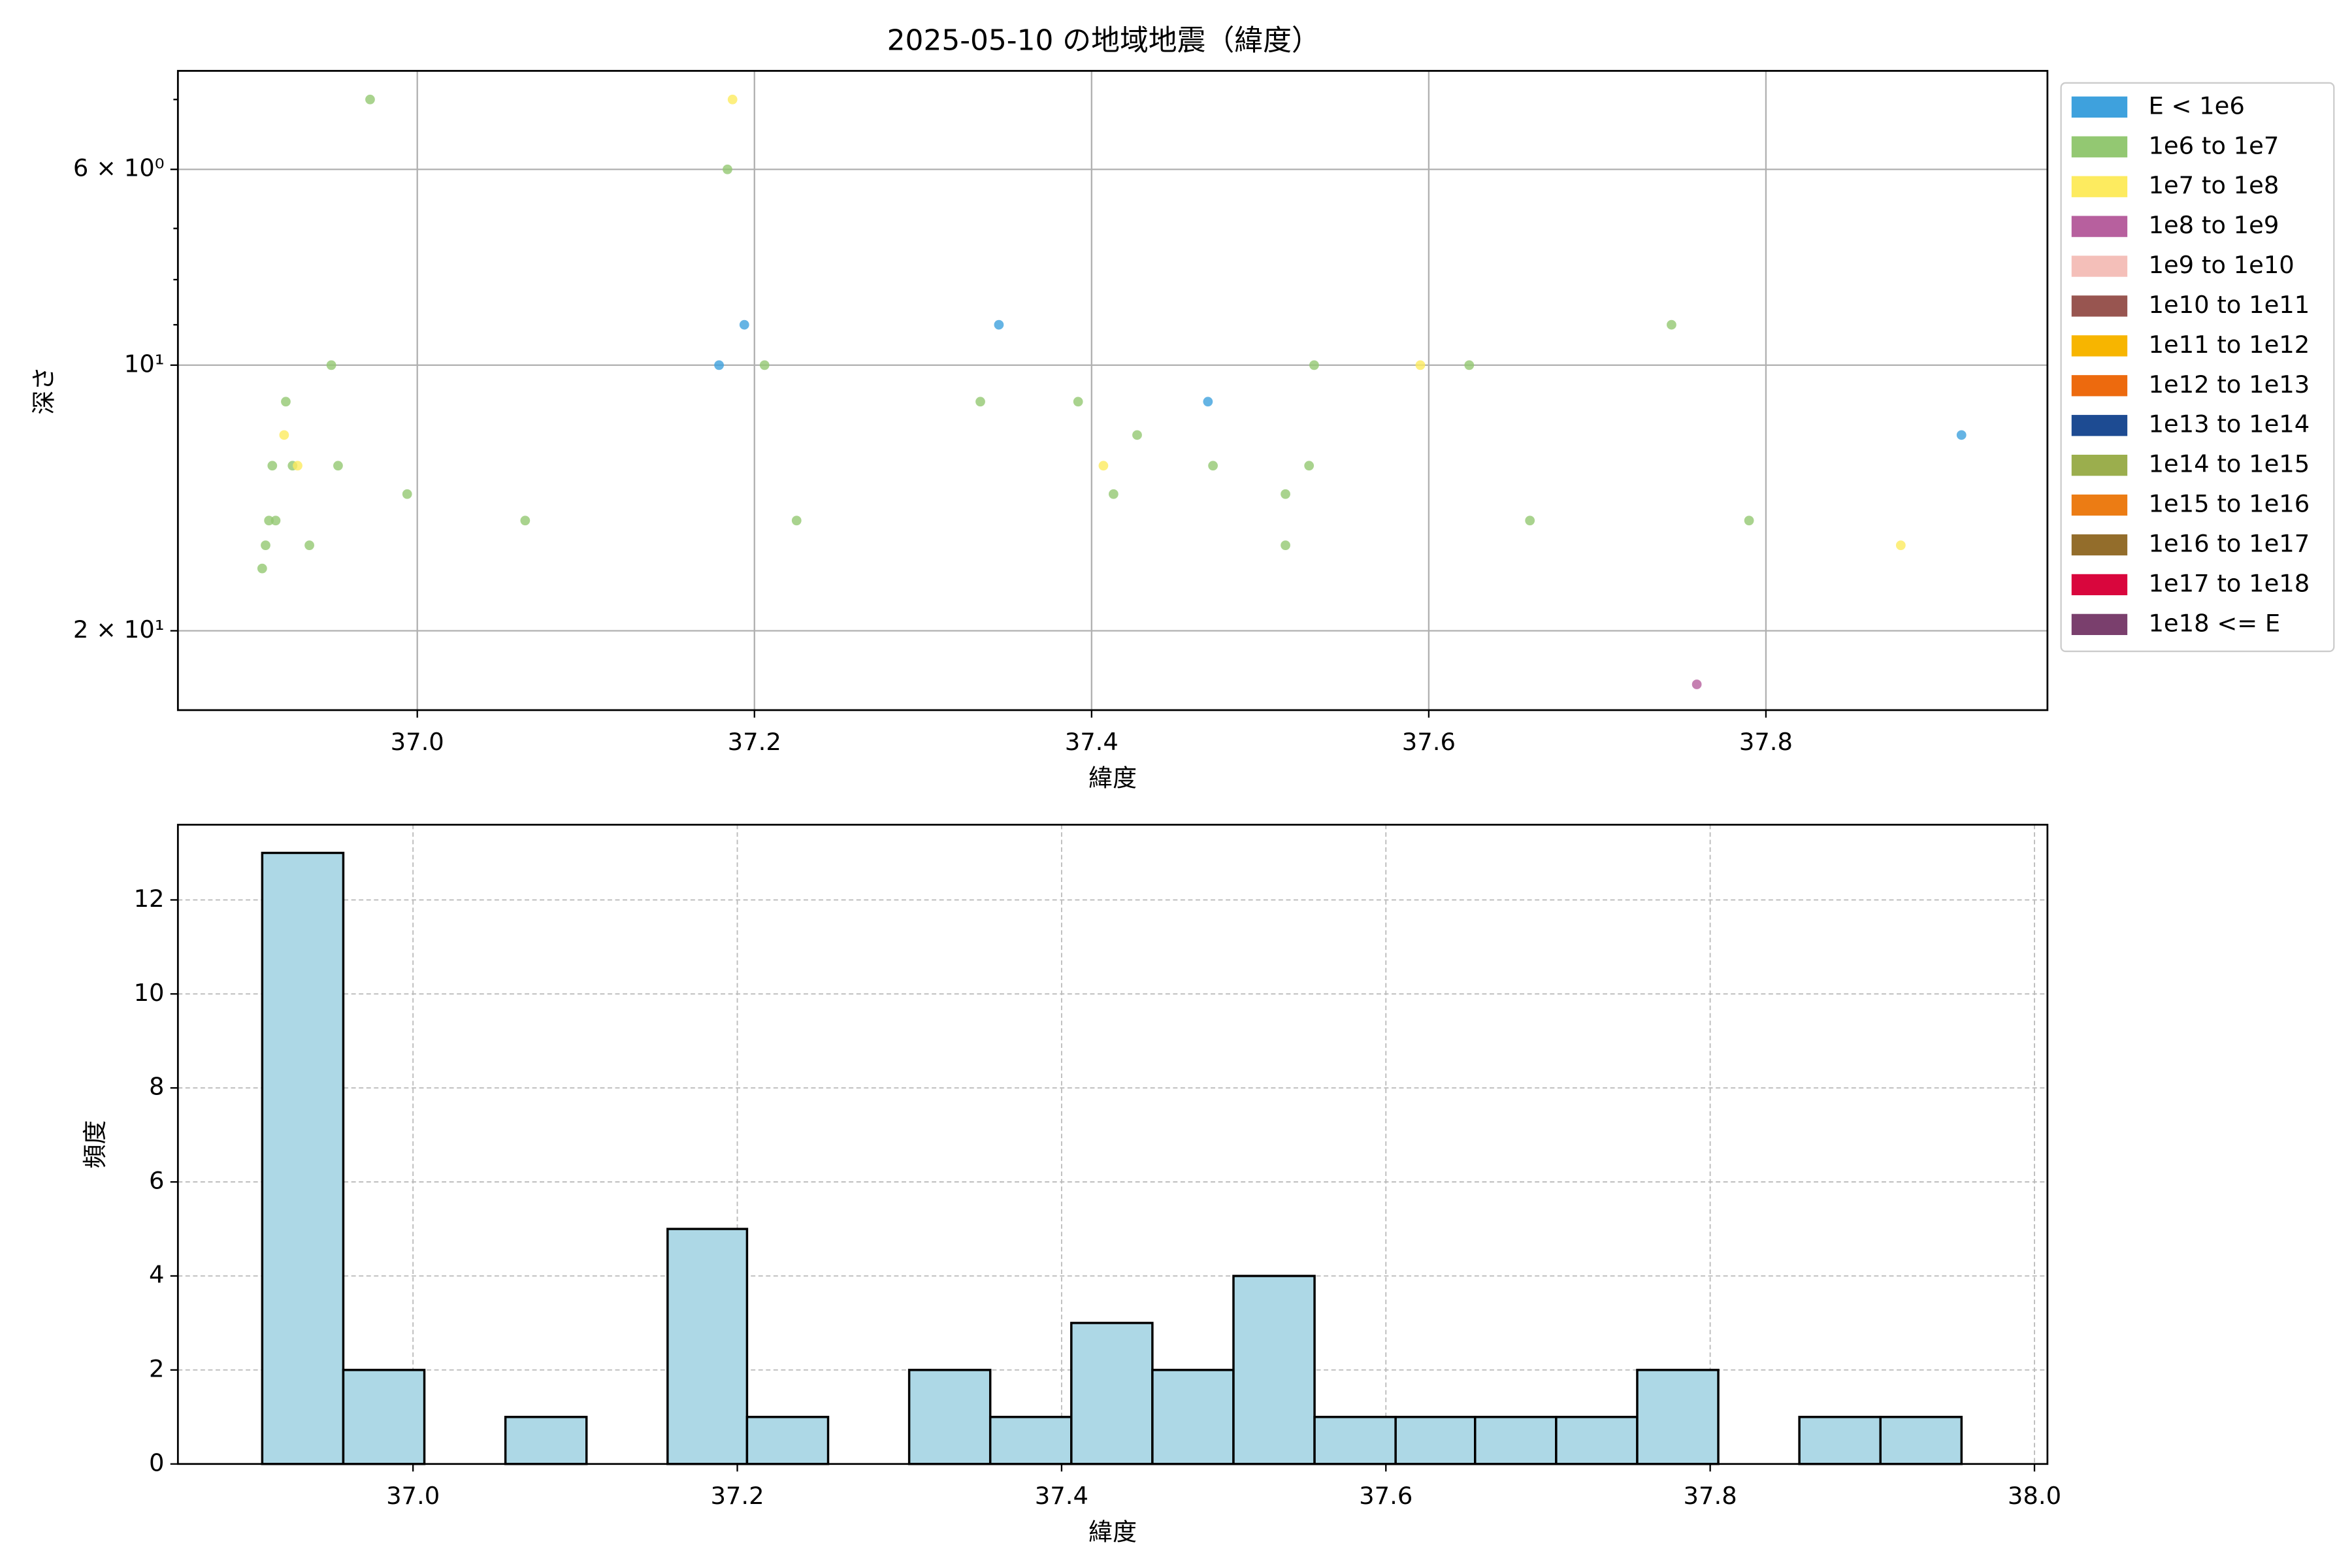 This screenshot has width=2352, height=1568. Describe the element at coordinates (95, 1144) in the screenshot. I see `y-axis-label: 頻度` at that location.